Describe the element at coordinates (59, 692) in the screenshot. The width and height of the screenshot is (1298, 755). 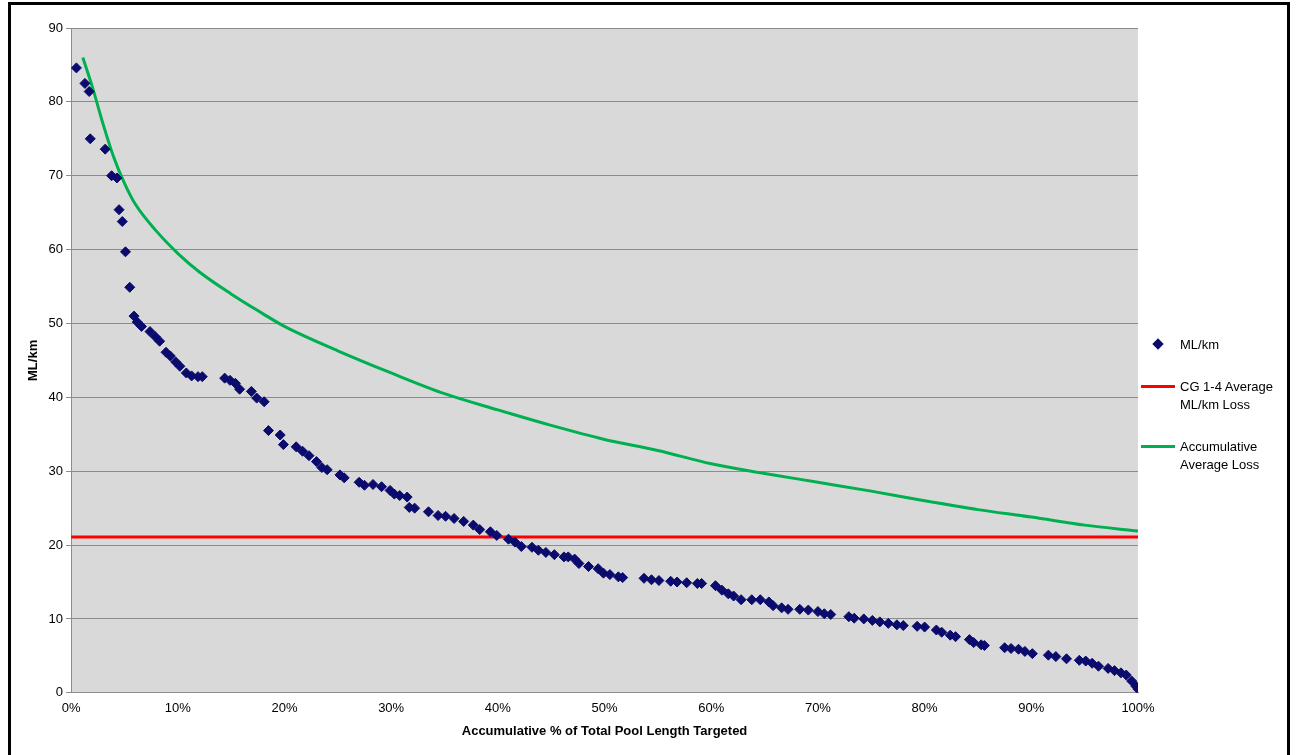
I see `y-tick-label: 0` at that location.